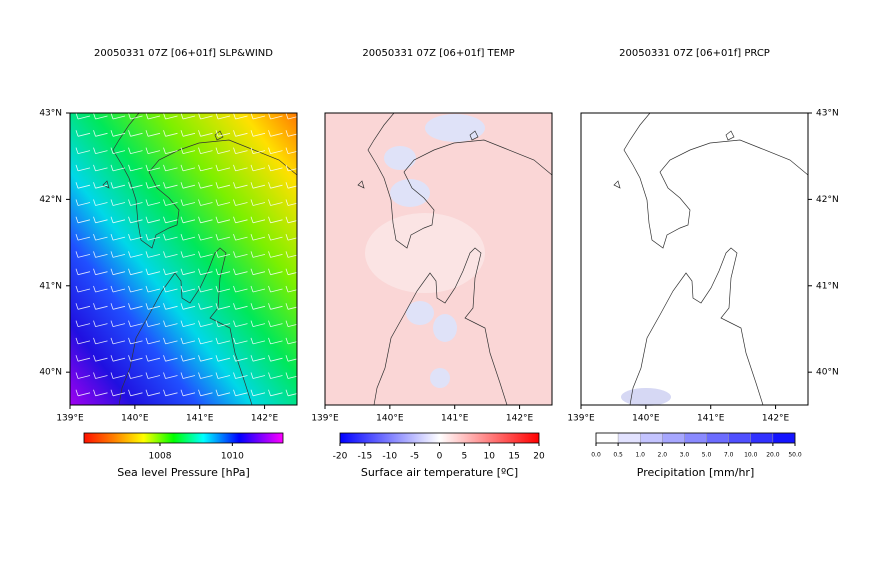  Describe the element at coordinates (640, 455) in the screenshot. I see `colorbar-tick-label: 1.0` at that location.